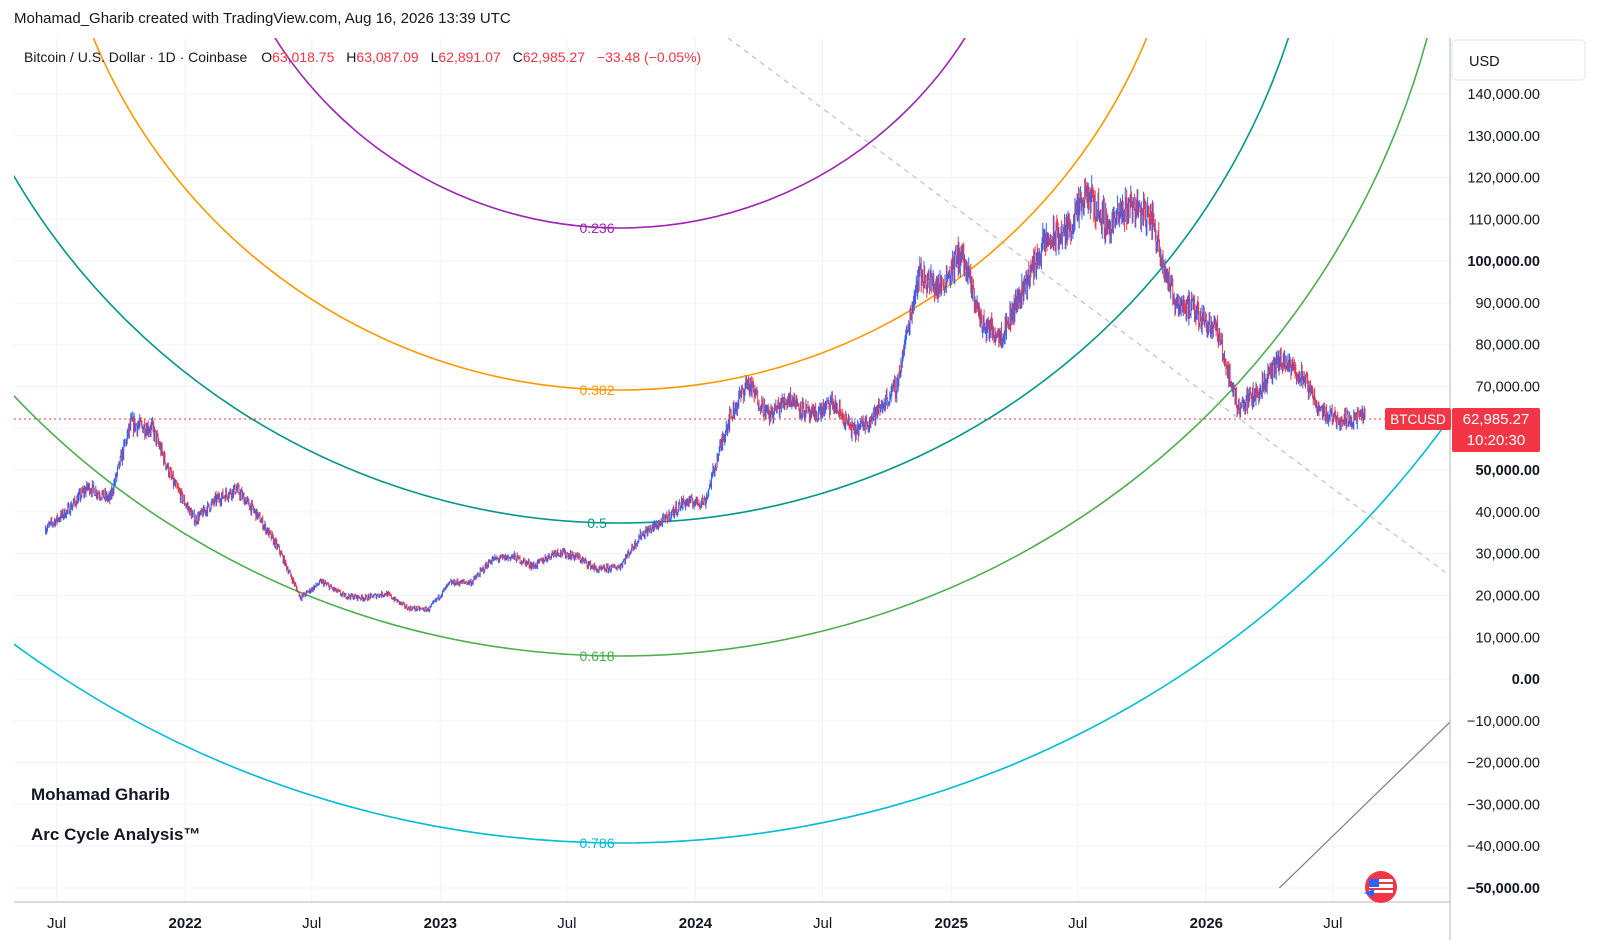 This screenshot has height=946, width=1600. Describe the element at coordinates (469, 57) in the screenshot. I see `low-value: 62,891.07` at that location.